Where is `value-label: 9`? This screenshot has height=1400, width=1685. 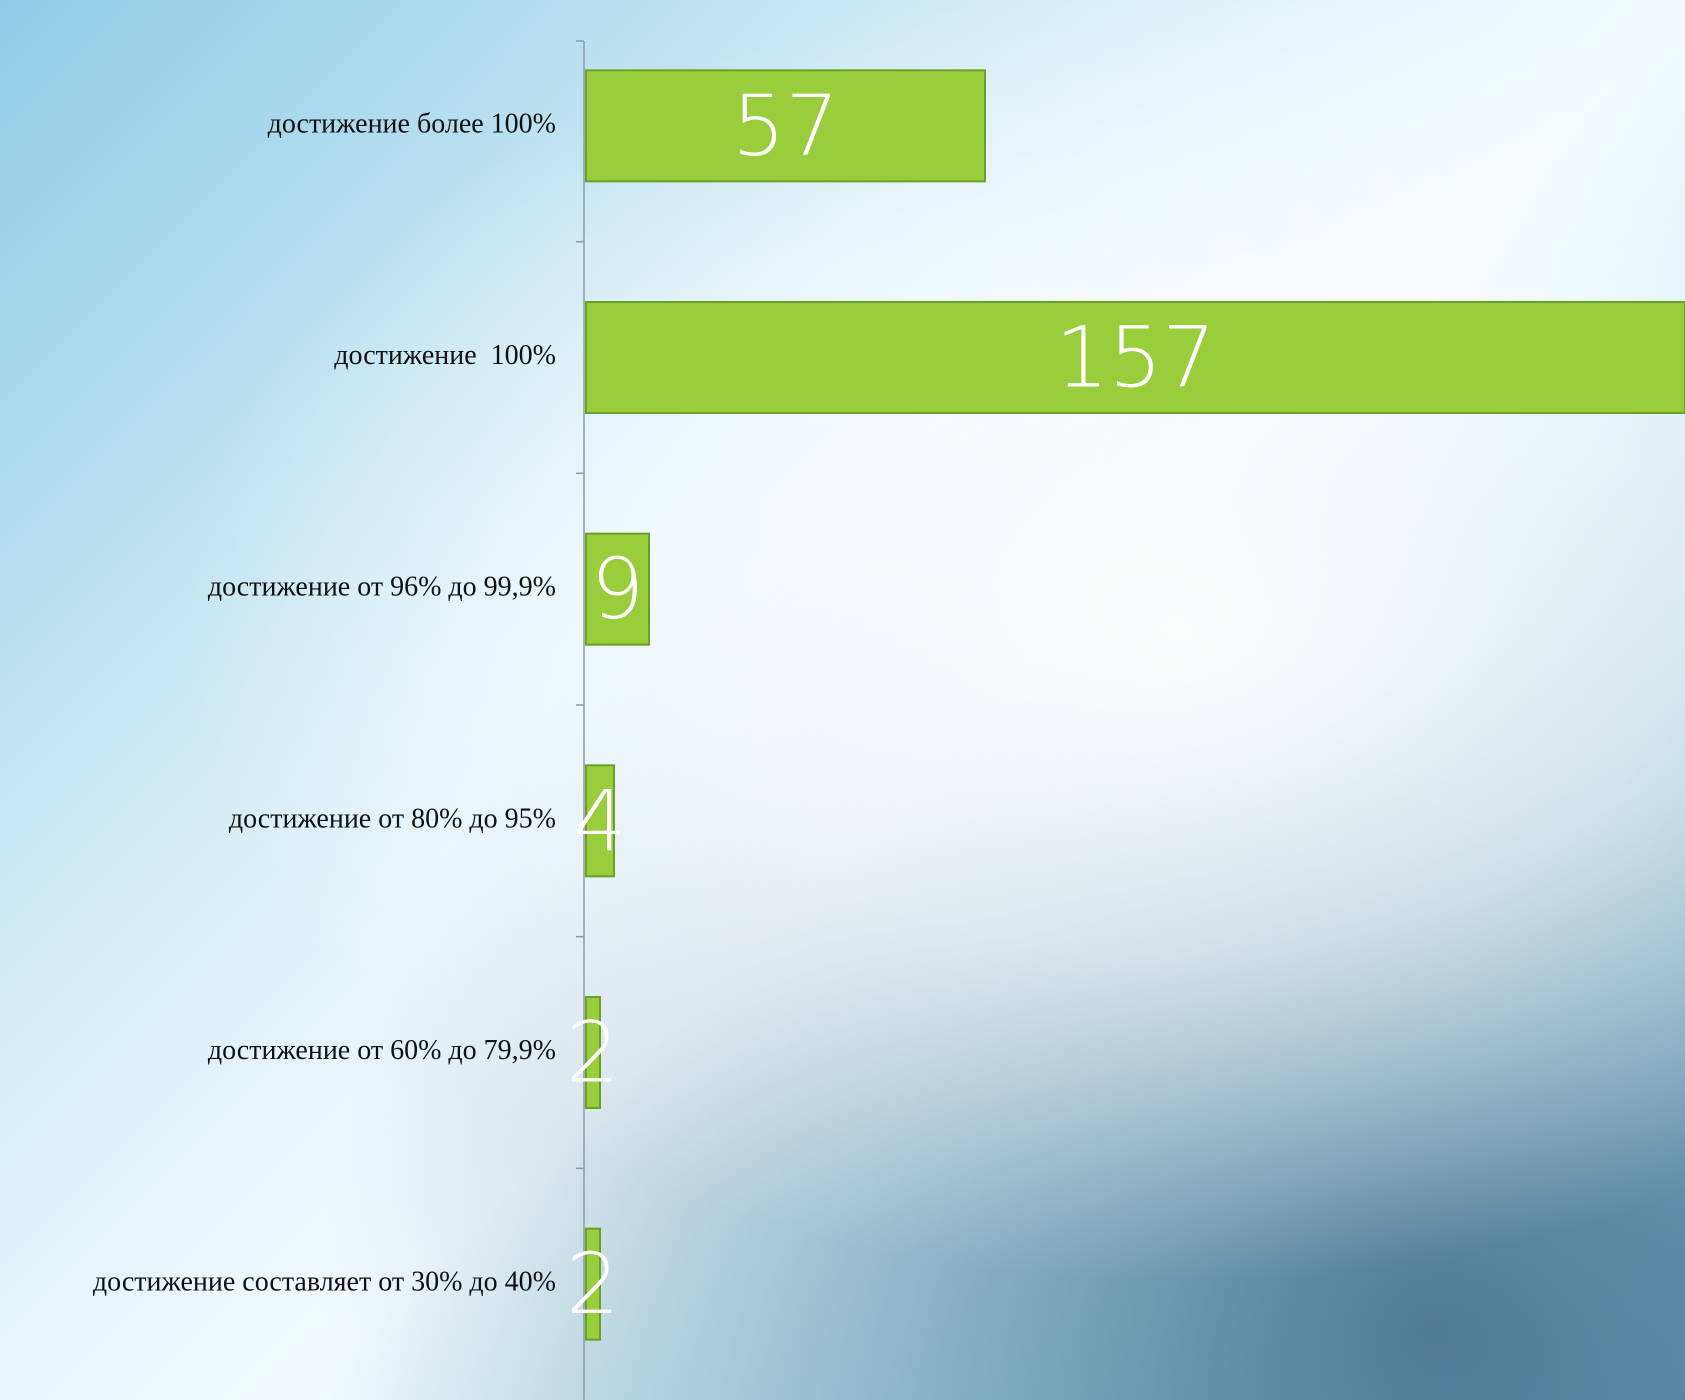
value-label: 9 is located at coordinates (617, 589).